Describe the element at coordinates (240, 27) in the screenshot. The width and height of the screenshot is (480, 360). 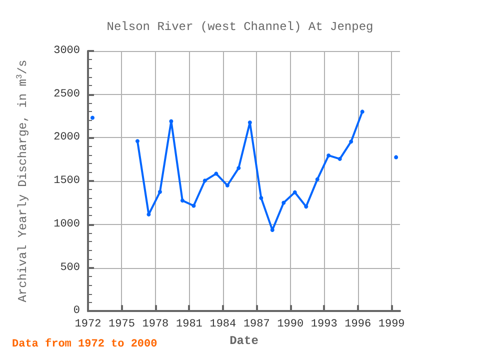
I see `chart-title: Nelson River (west Channel) At Jenpeg` at that location.